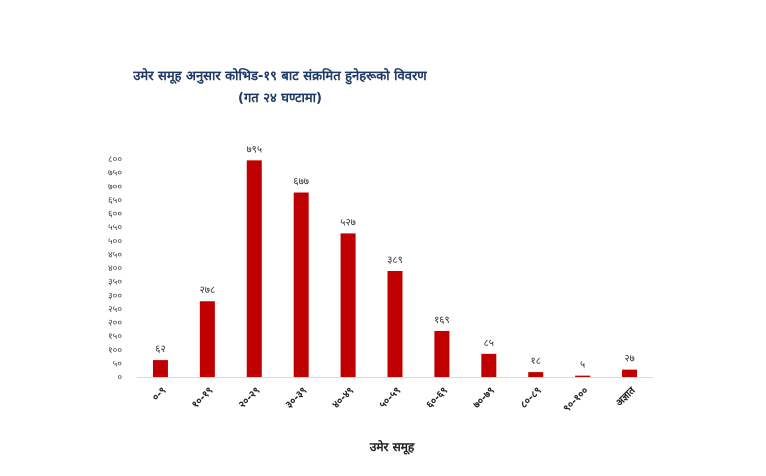 The image size is (766, 476). I want to click on y-tick-label: १५०, so click(115, 337).